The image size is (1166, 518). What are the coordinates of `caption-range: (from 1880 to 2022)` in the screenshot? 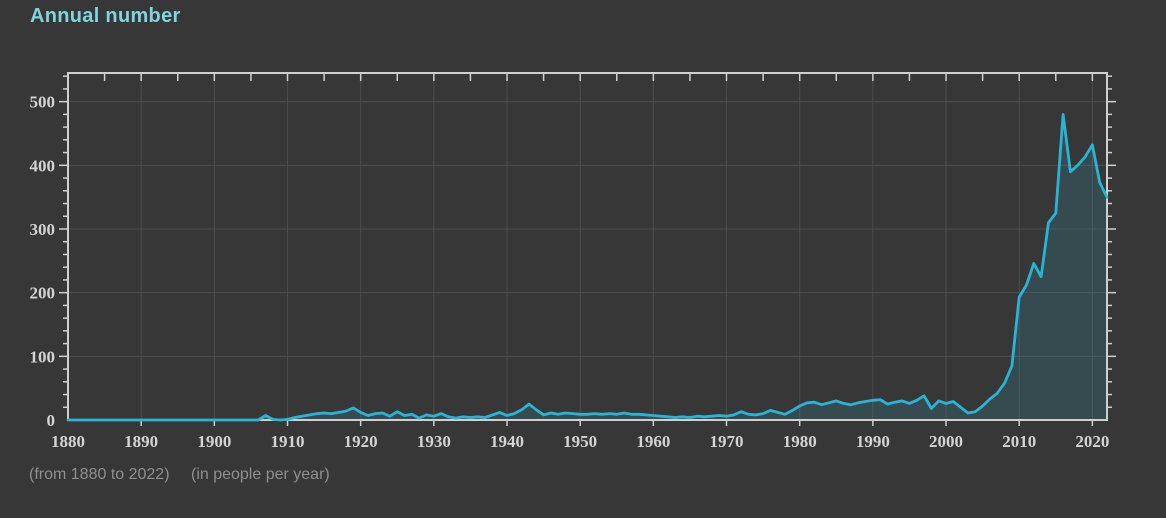 It's located at (99, 474).